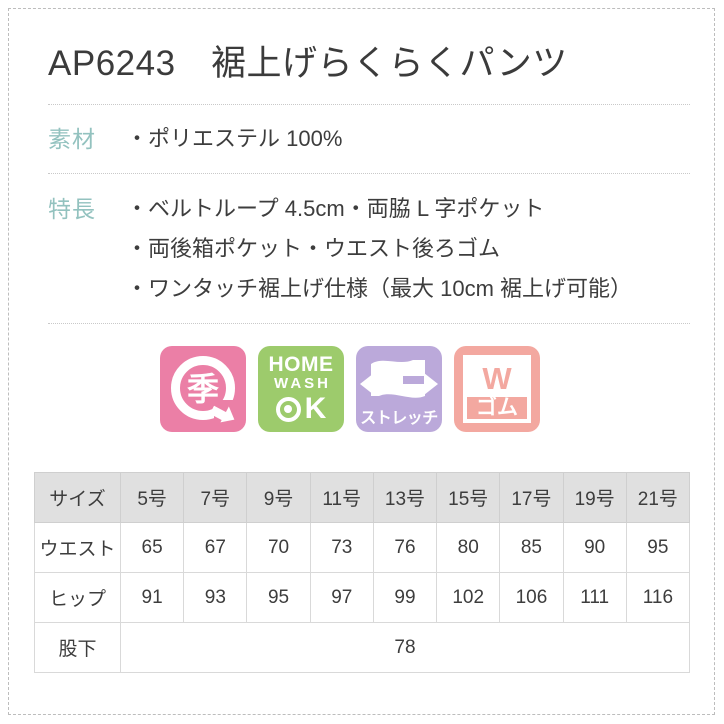  What do you see at coordinates (399, 419) in the screenshot?
I see `stretch-icon-label: ストレッチ` at bounding box center [399, 419].